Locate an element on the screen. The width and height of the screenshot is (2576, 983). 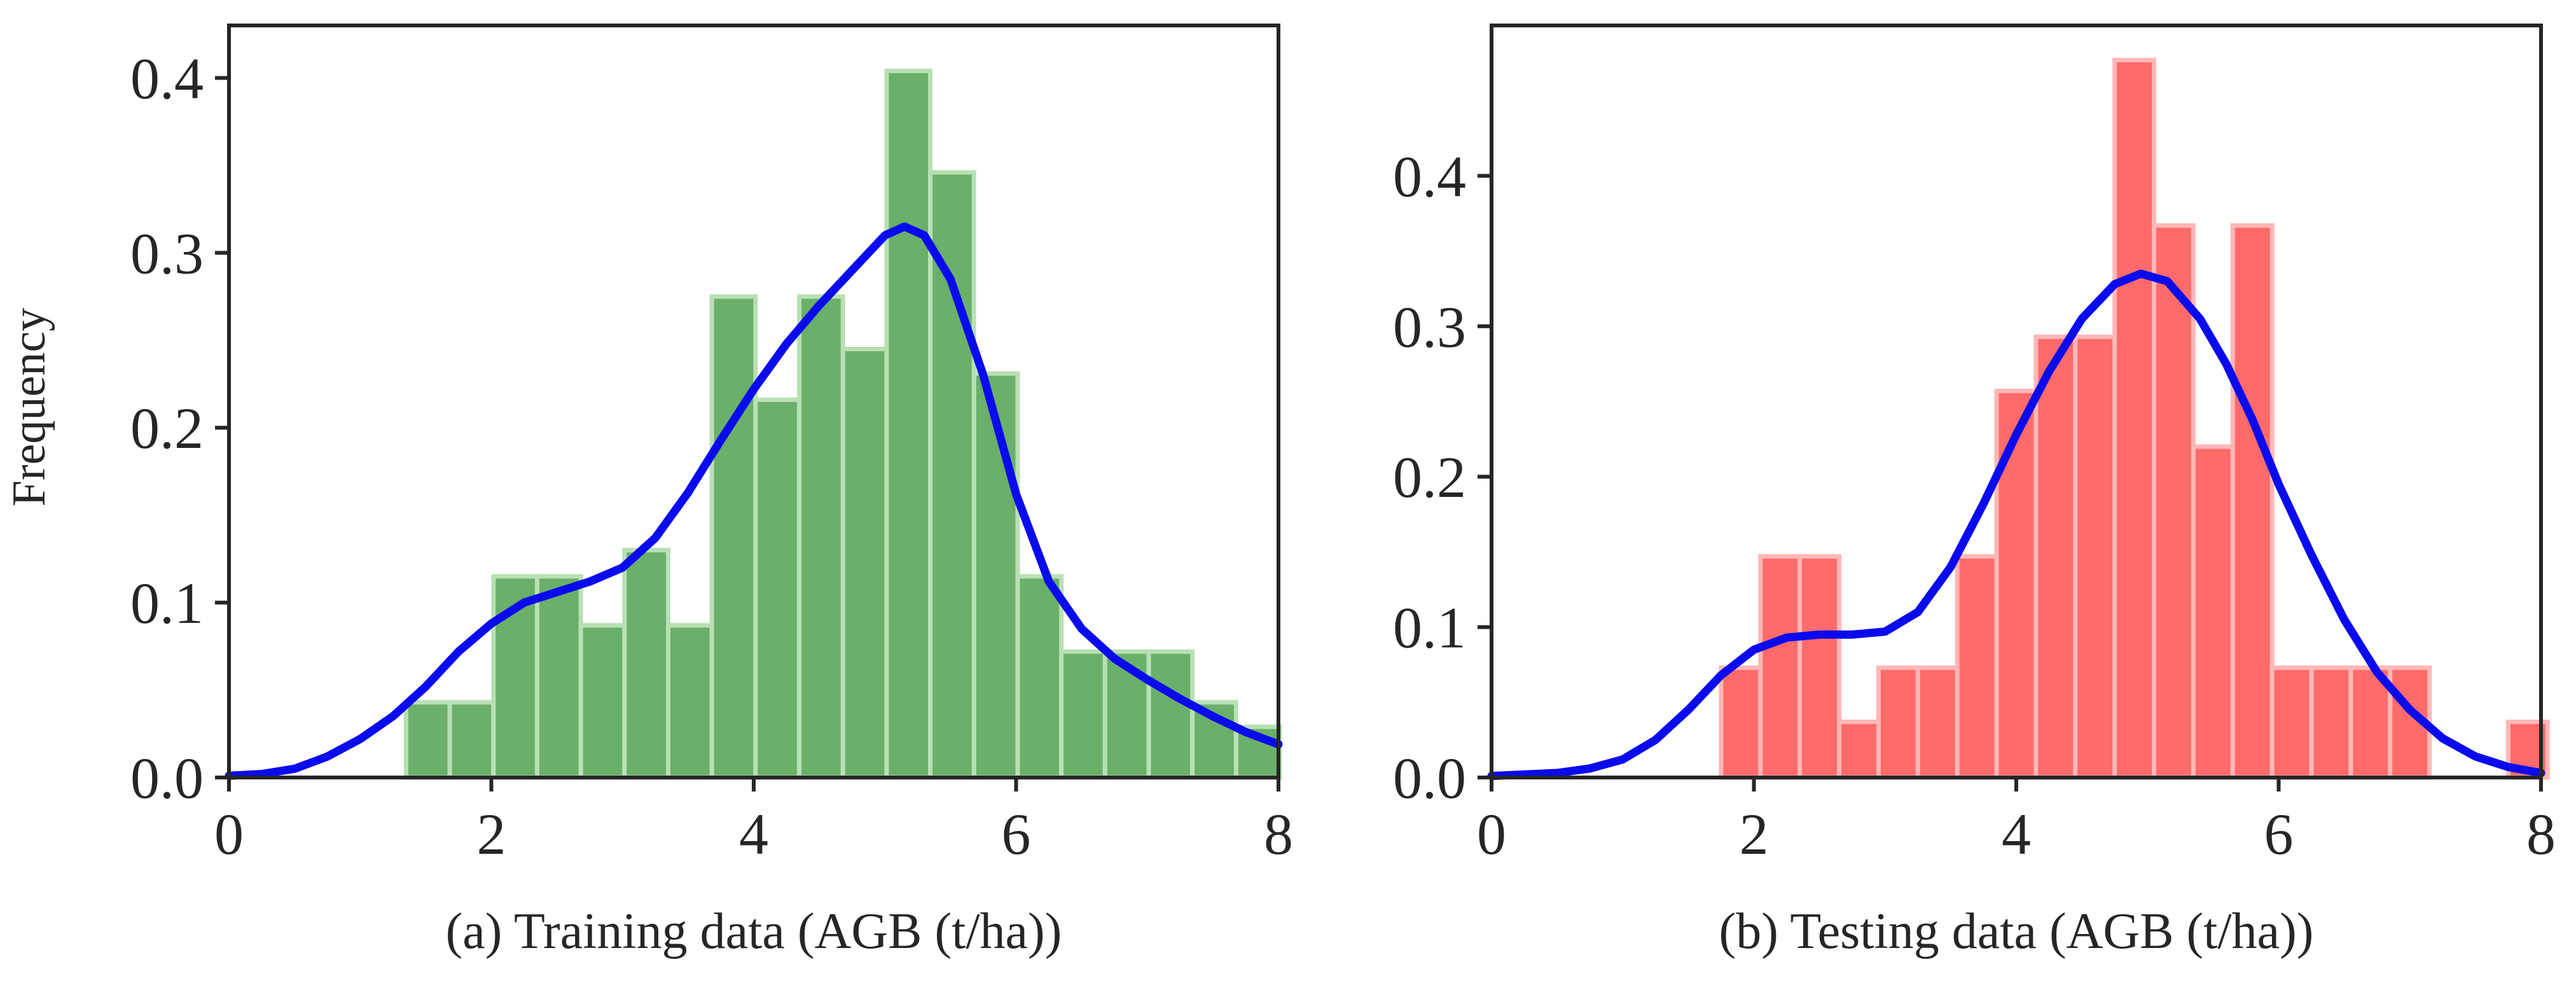
training-x-ticks: 0 2 4 6 8 is located at coordinates (753, 822).